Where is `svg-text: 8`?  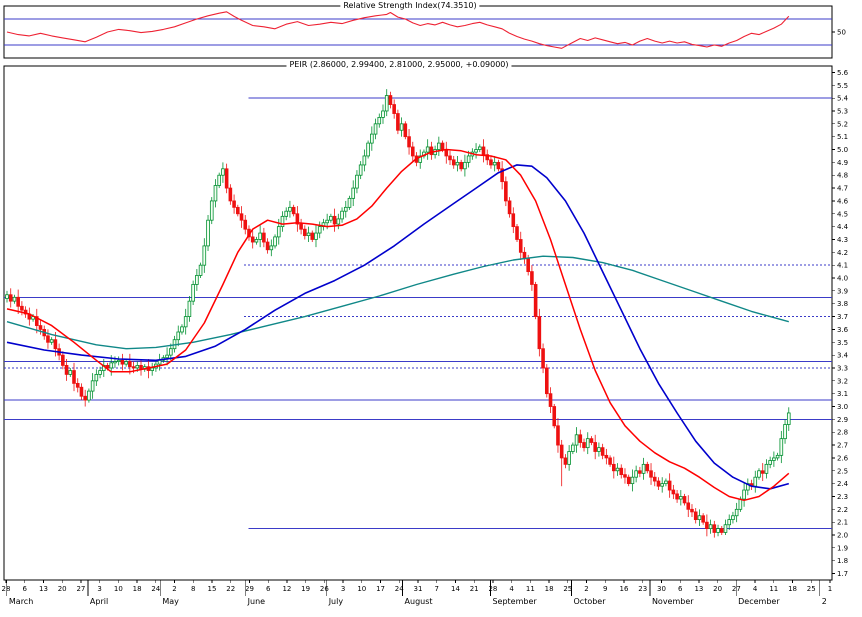
svg-text: 8 is located at coordinates (193, 589).